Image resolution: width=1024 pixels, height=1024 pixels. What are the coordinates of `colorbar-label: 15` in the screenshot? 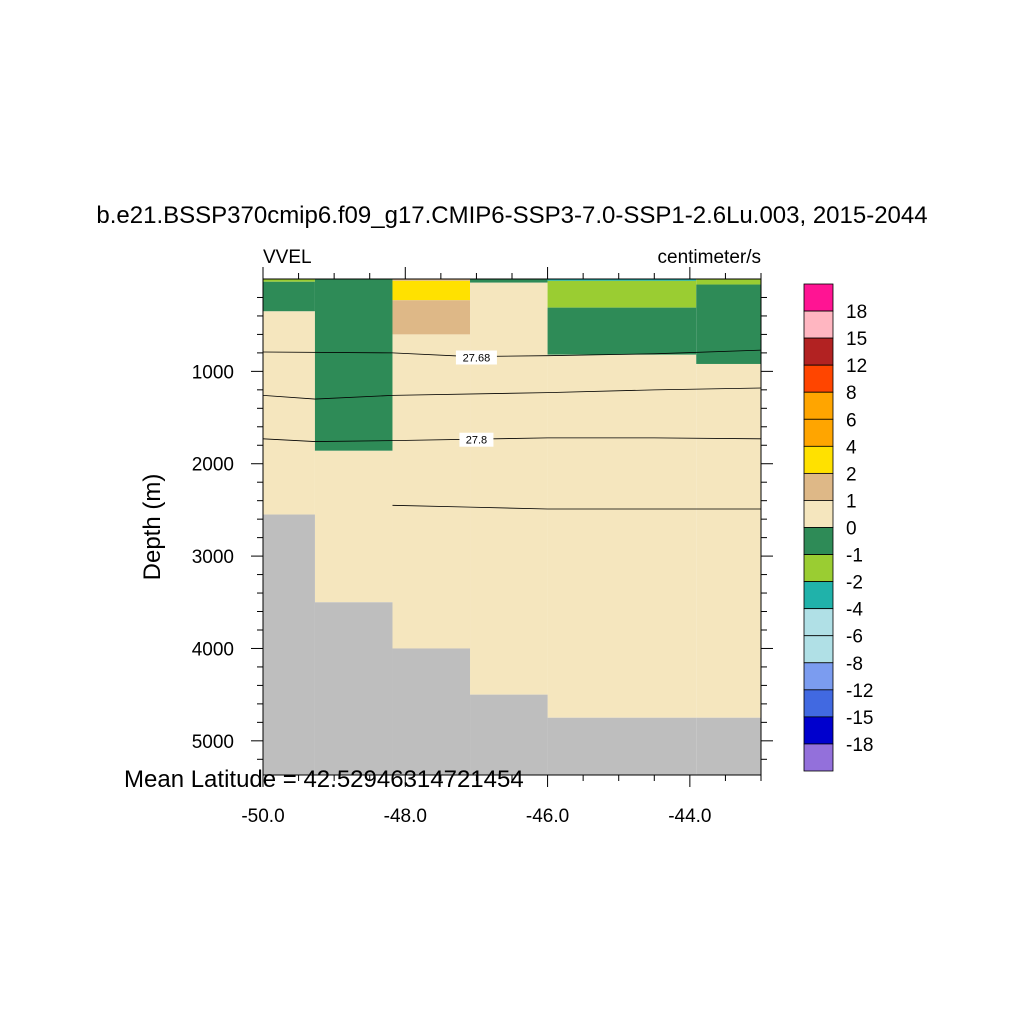 It's located at (856, 339).